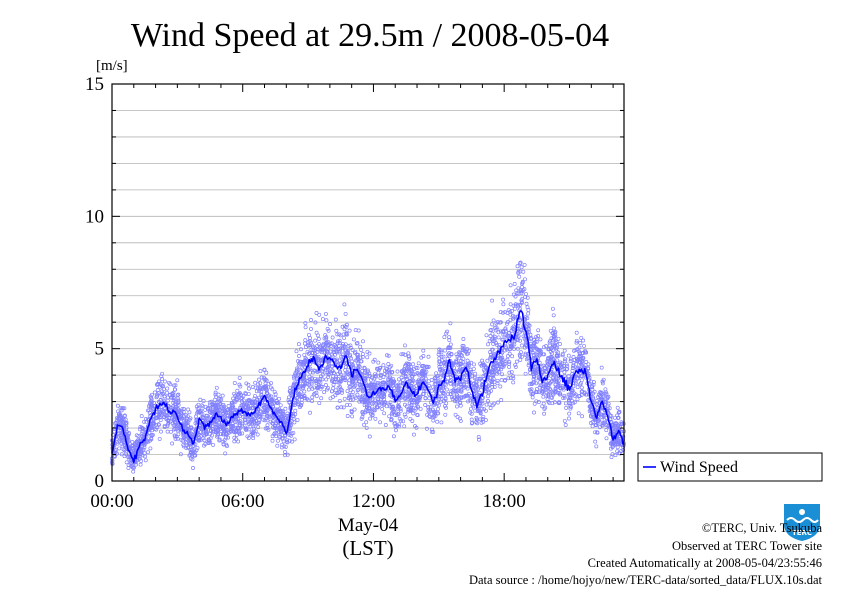  Describe the element at coordinates (699, 467) in the screenshot. I see `legend-label: Wind Speed` at that location.